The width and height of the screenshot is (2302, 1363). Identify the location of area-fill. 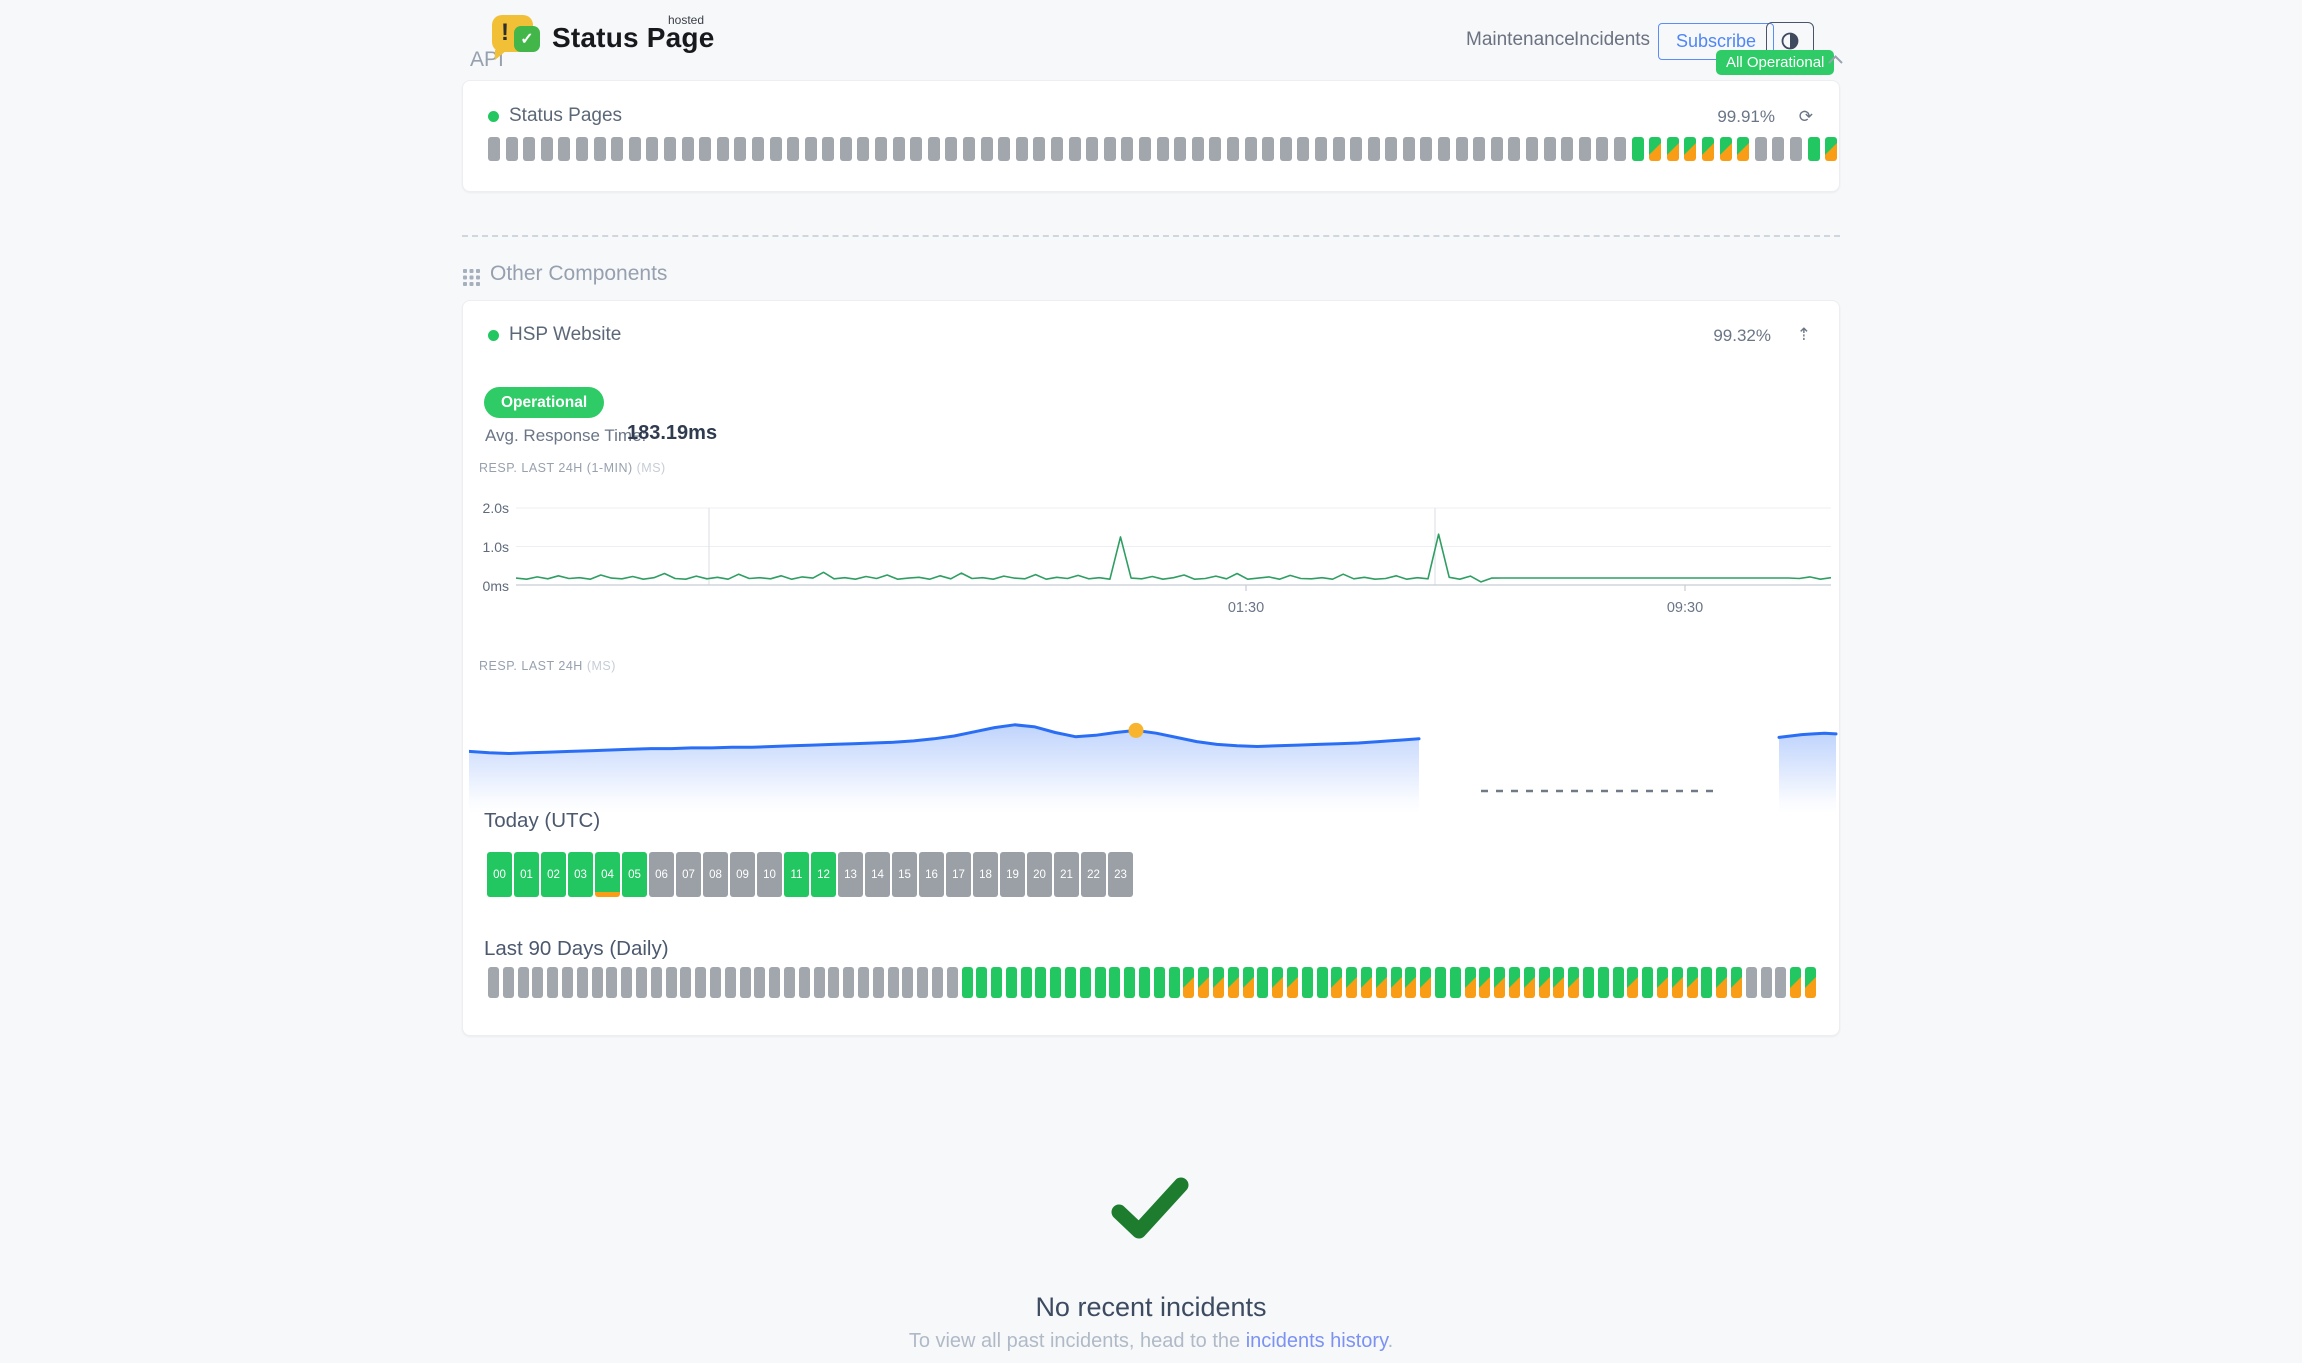
(944, 768).